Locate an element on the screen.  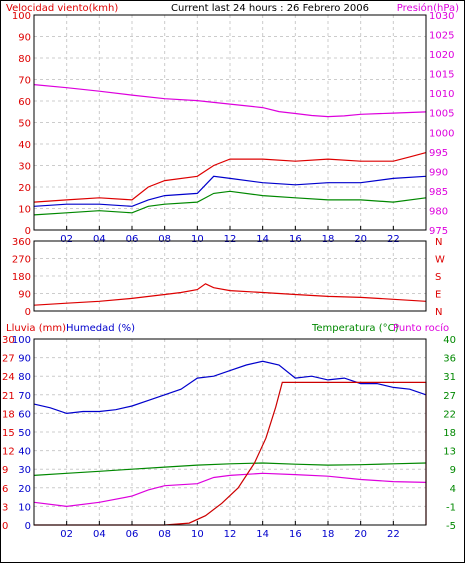
pressure-tick-label: 995 is located at coordinates (438, 153).